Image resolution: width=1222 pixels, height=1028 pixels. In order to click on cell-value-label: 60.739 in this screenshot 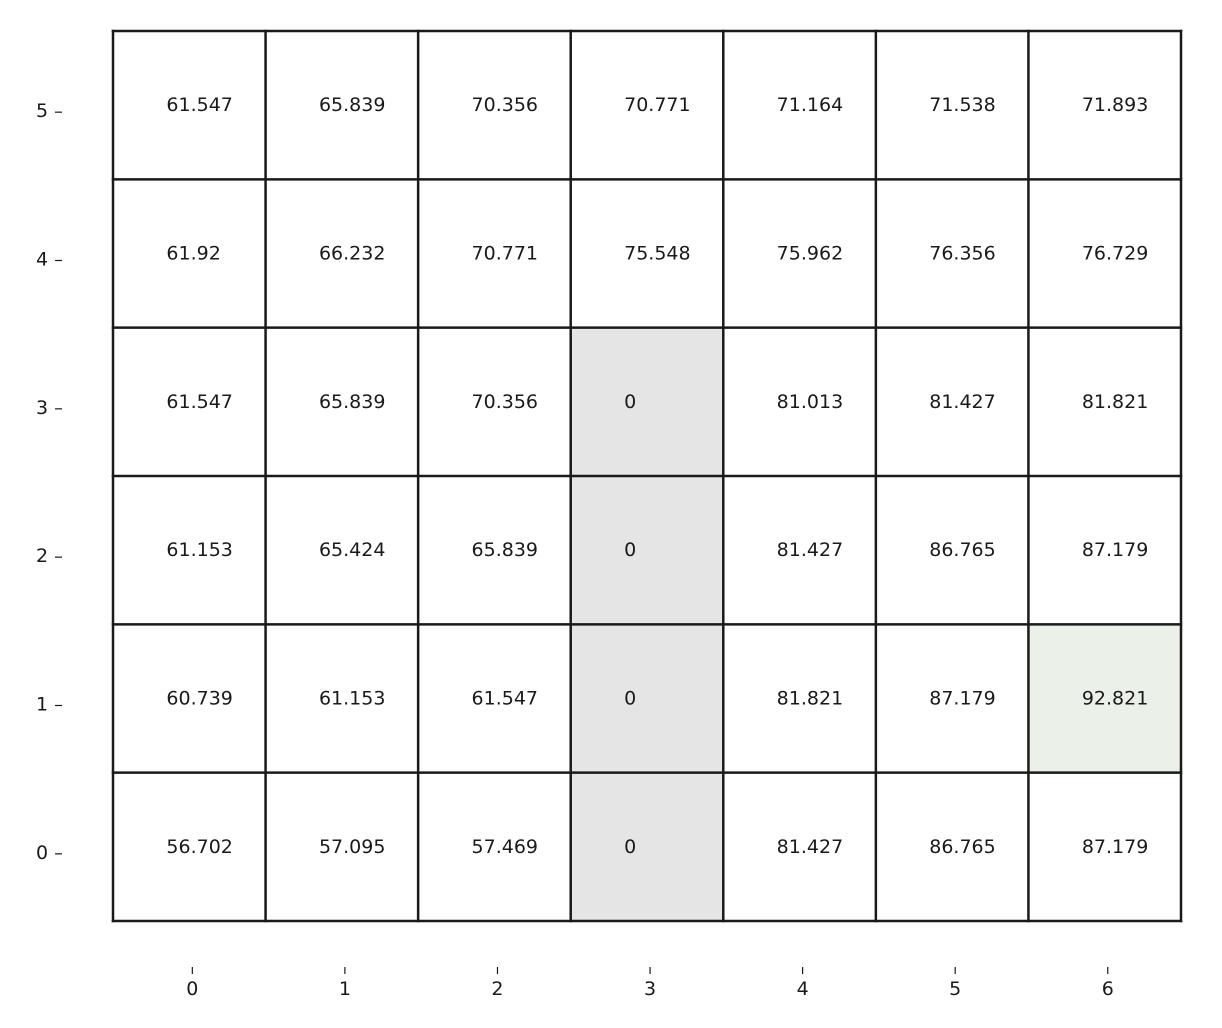, I will do `click(199, 699)`.